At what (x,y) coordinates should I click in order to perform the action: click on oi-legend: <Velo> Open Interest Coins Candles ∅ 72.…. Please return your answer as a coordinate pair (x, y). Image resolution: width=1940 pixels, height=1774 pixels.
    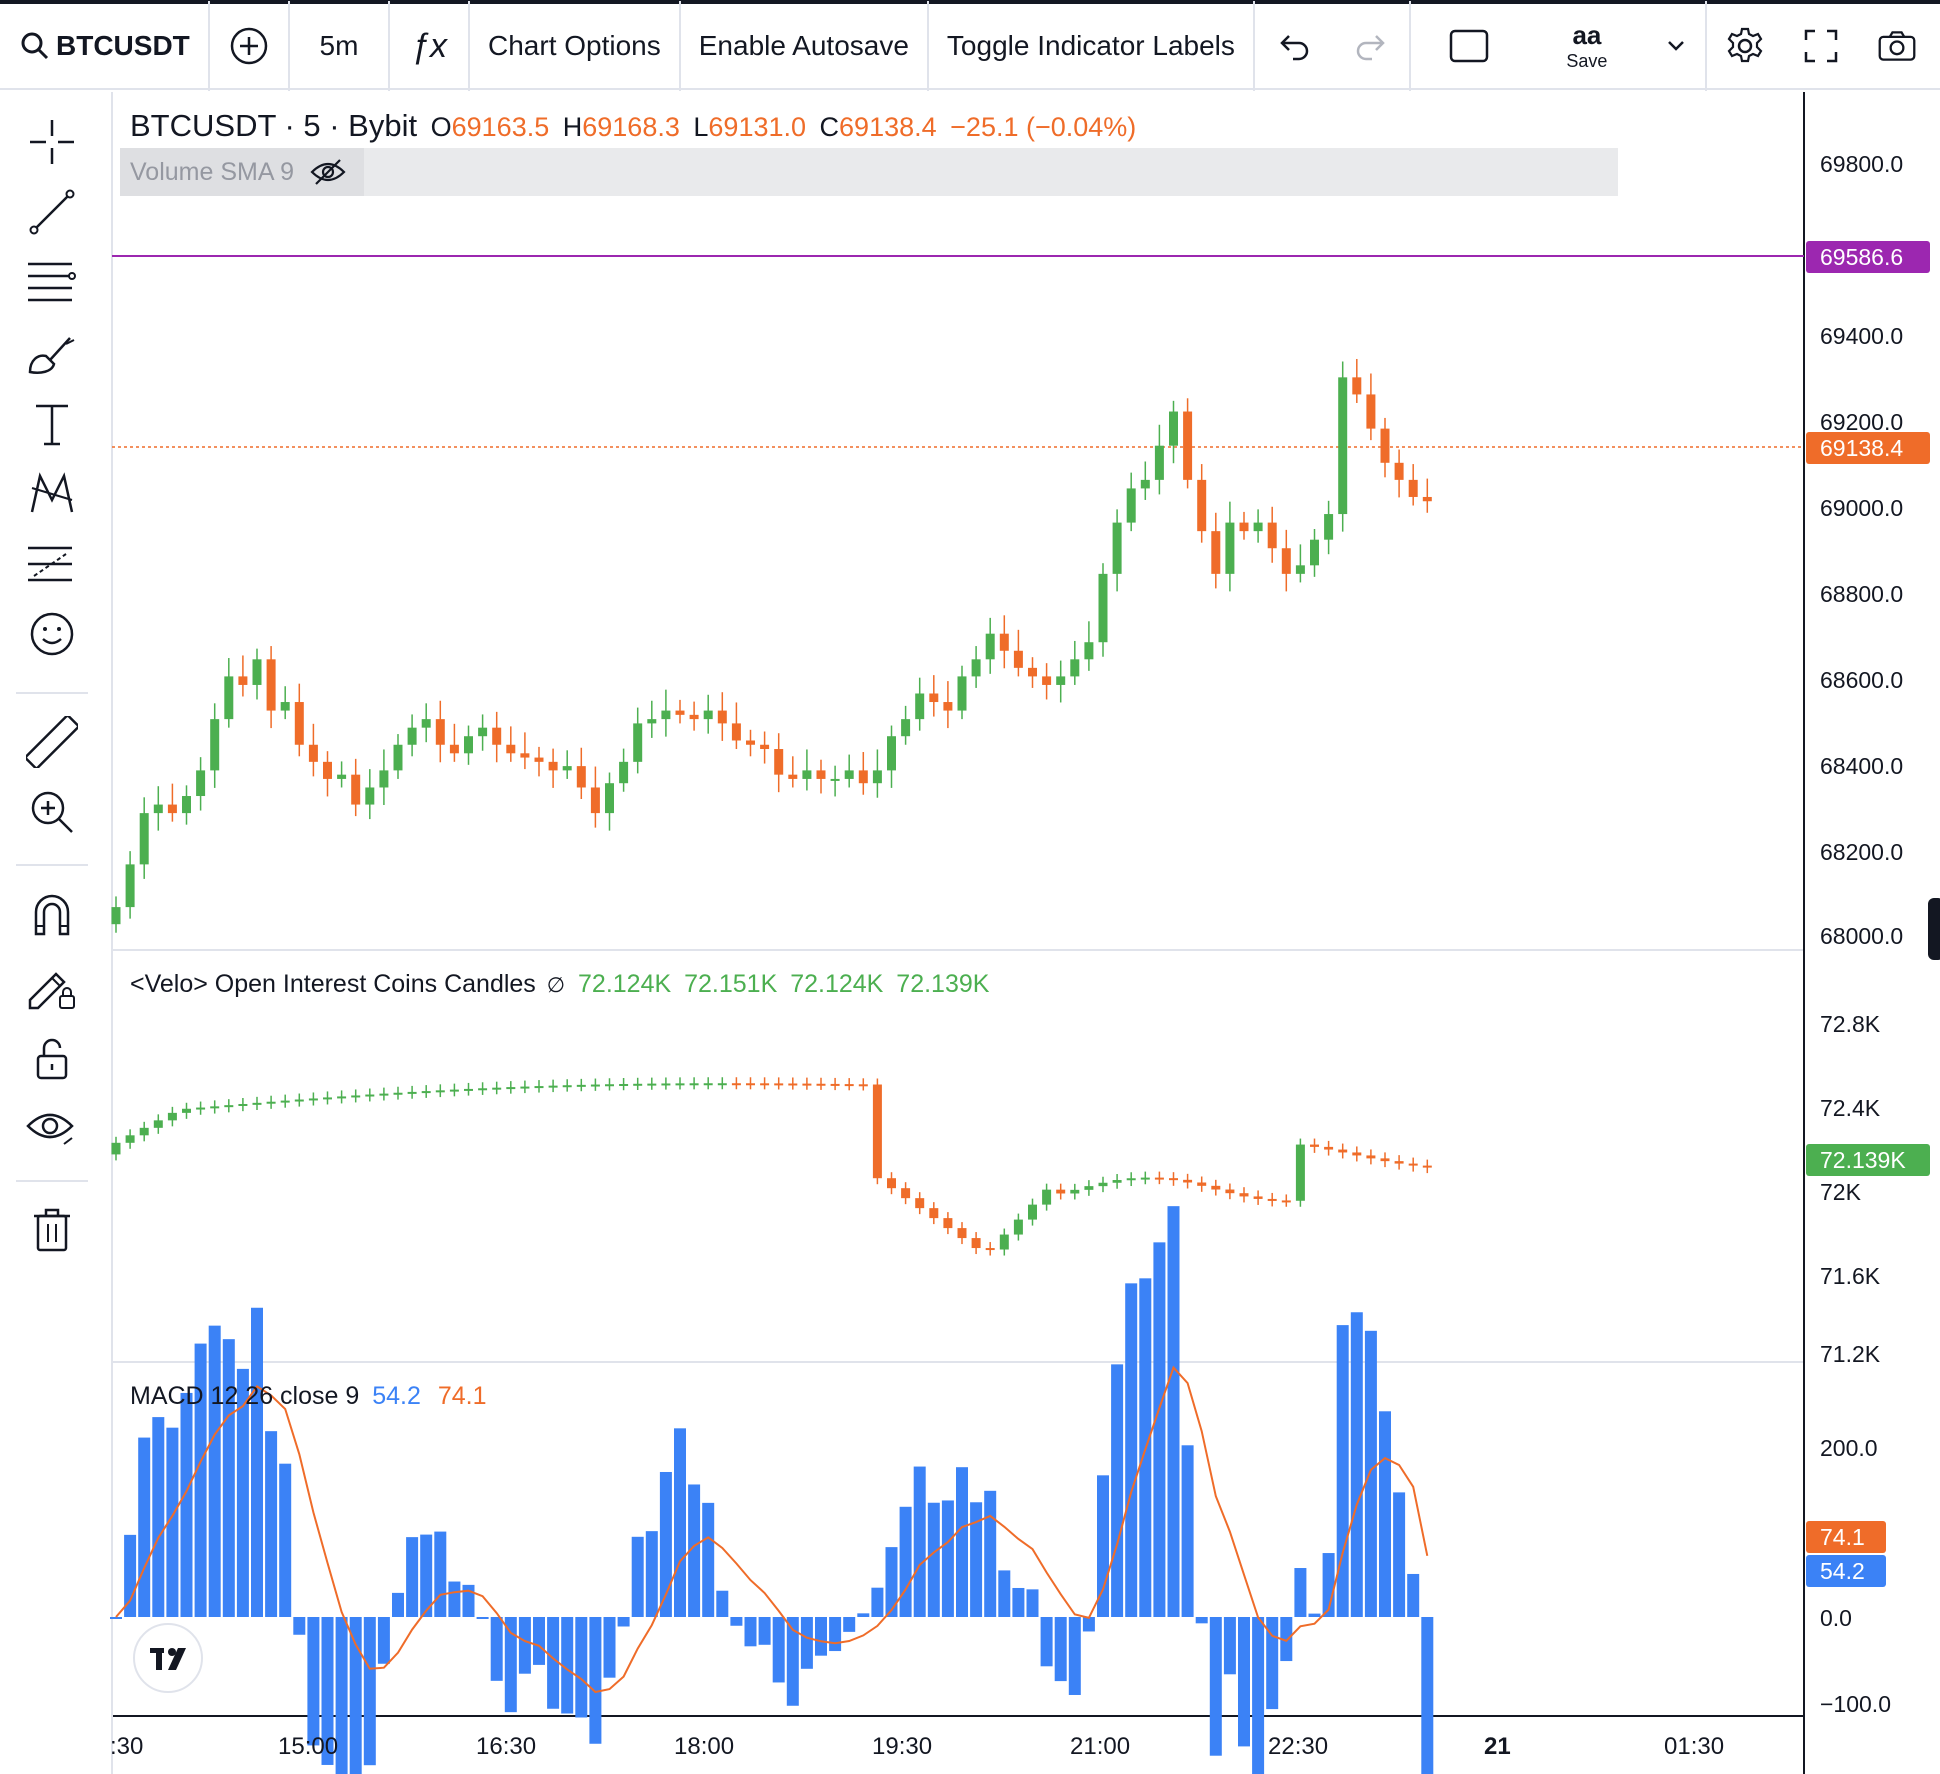
    Looking at the image, I should click on (559, 984).